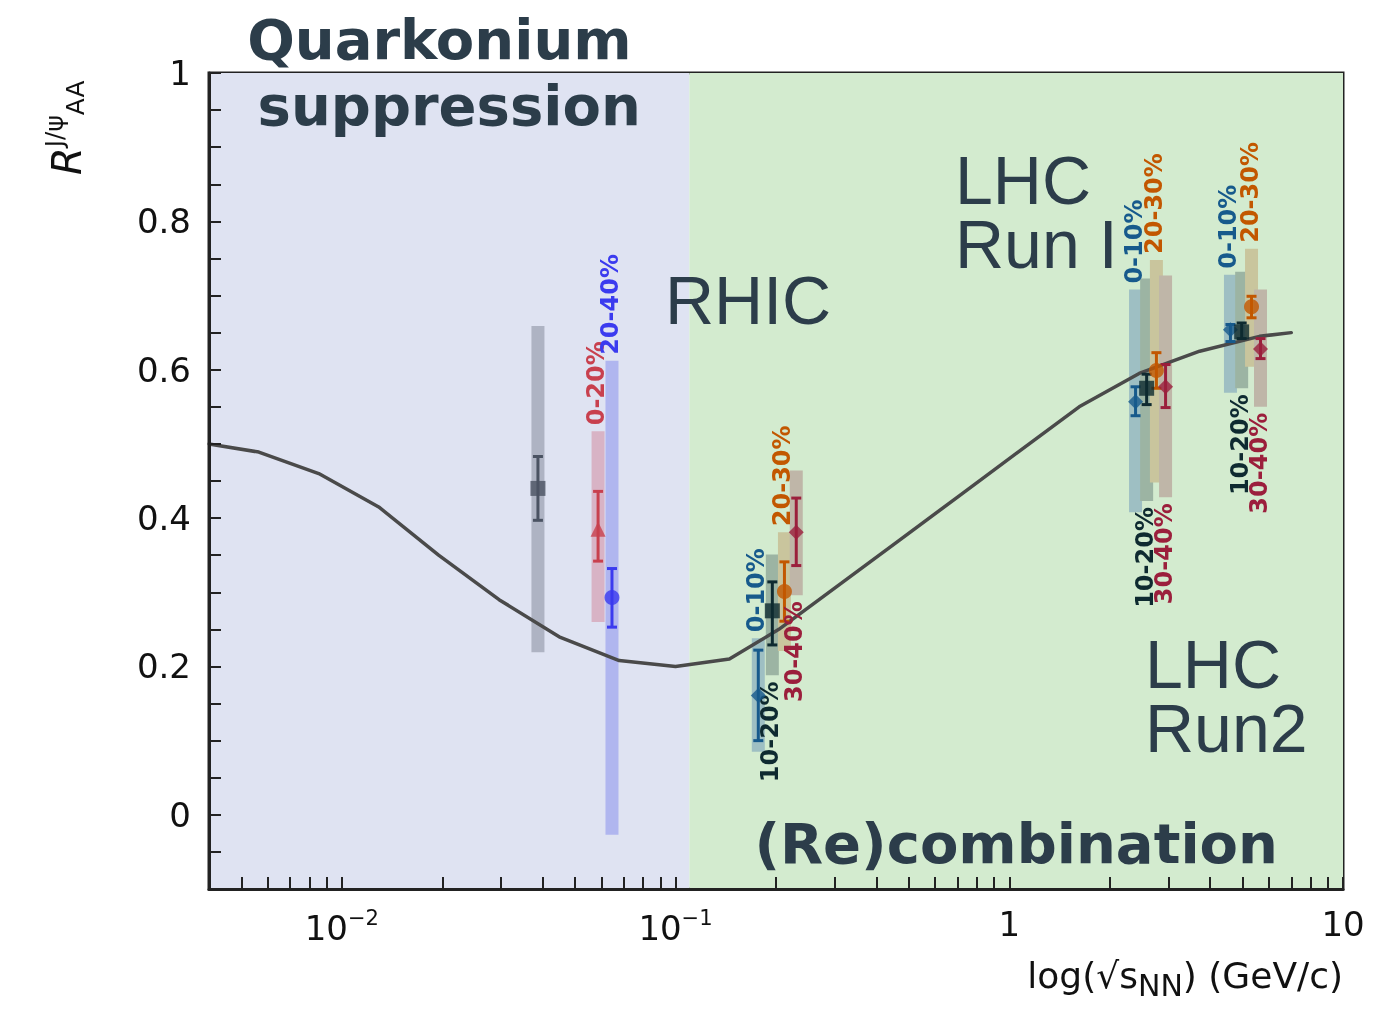 Image resolution: width=1380 pixels, height=1020 pixels. I want to click on y-axis-title: RJ/ψAA, so click(65, 127).